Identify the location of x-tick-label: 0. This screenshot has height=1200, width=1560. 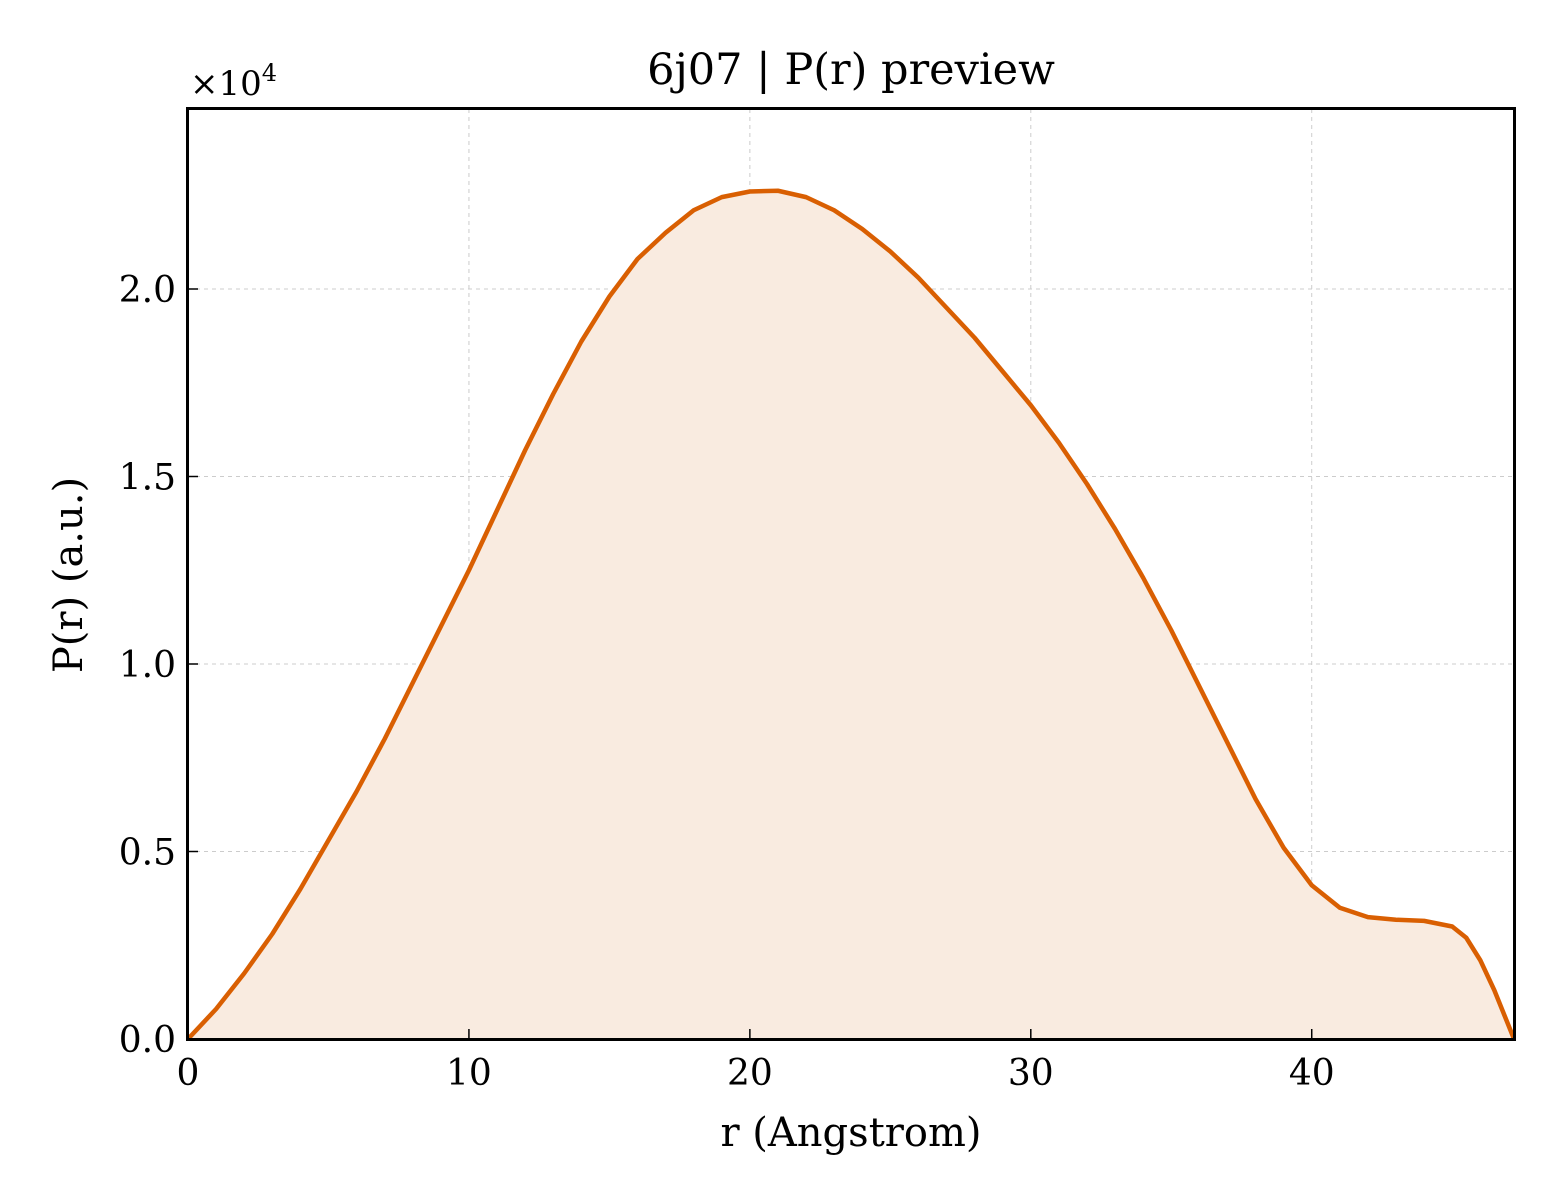
(188, 1073).